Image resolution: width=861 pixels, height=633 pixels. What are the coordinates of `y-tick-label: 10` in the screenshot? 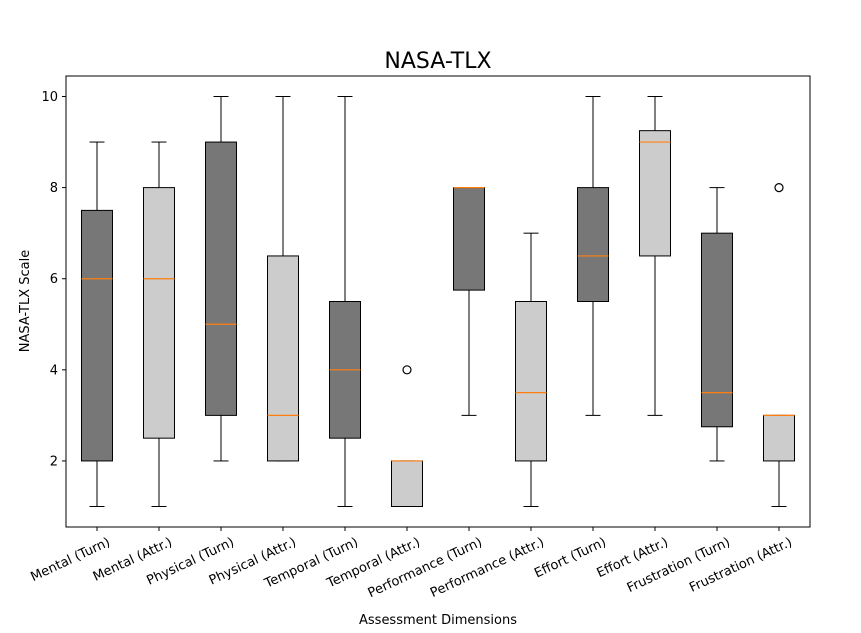 It's located at (49, 97).